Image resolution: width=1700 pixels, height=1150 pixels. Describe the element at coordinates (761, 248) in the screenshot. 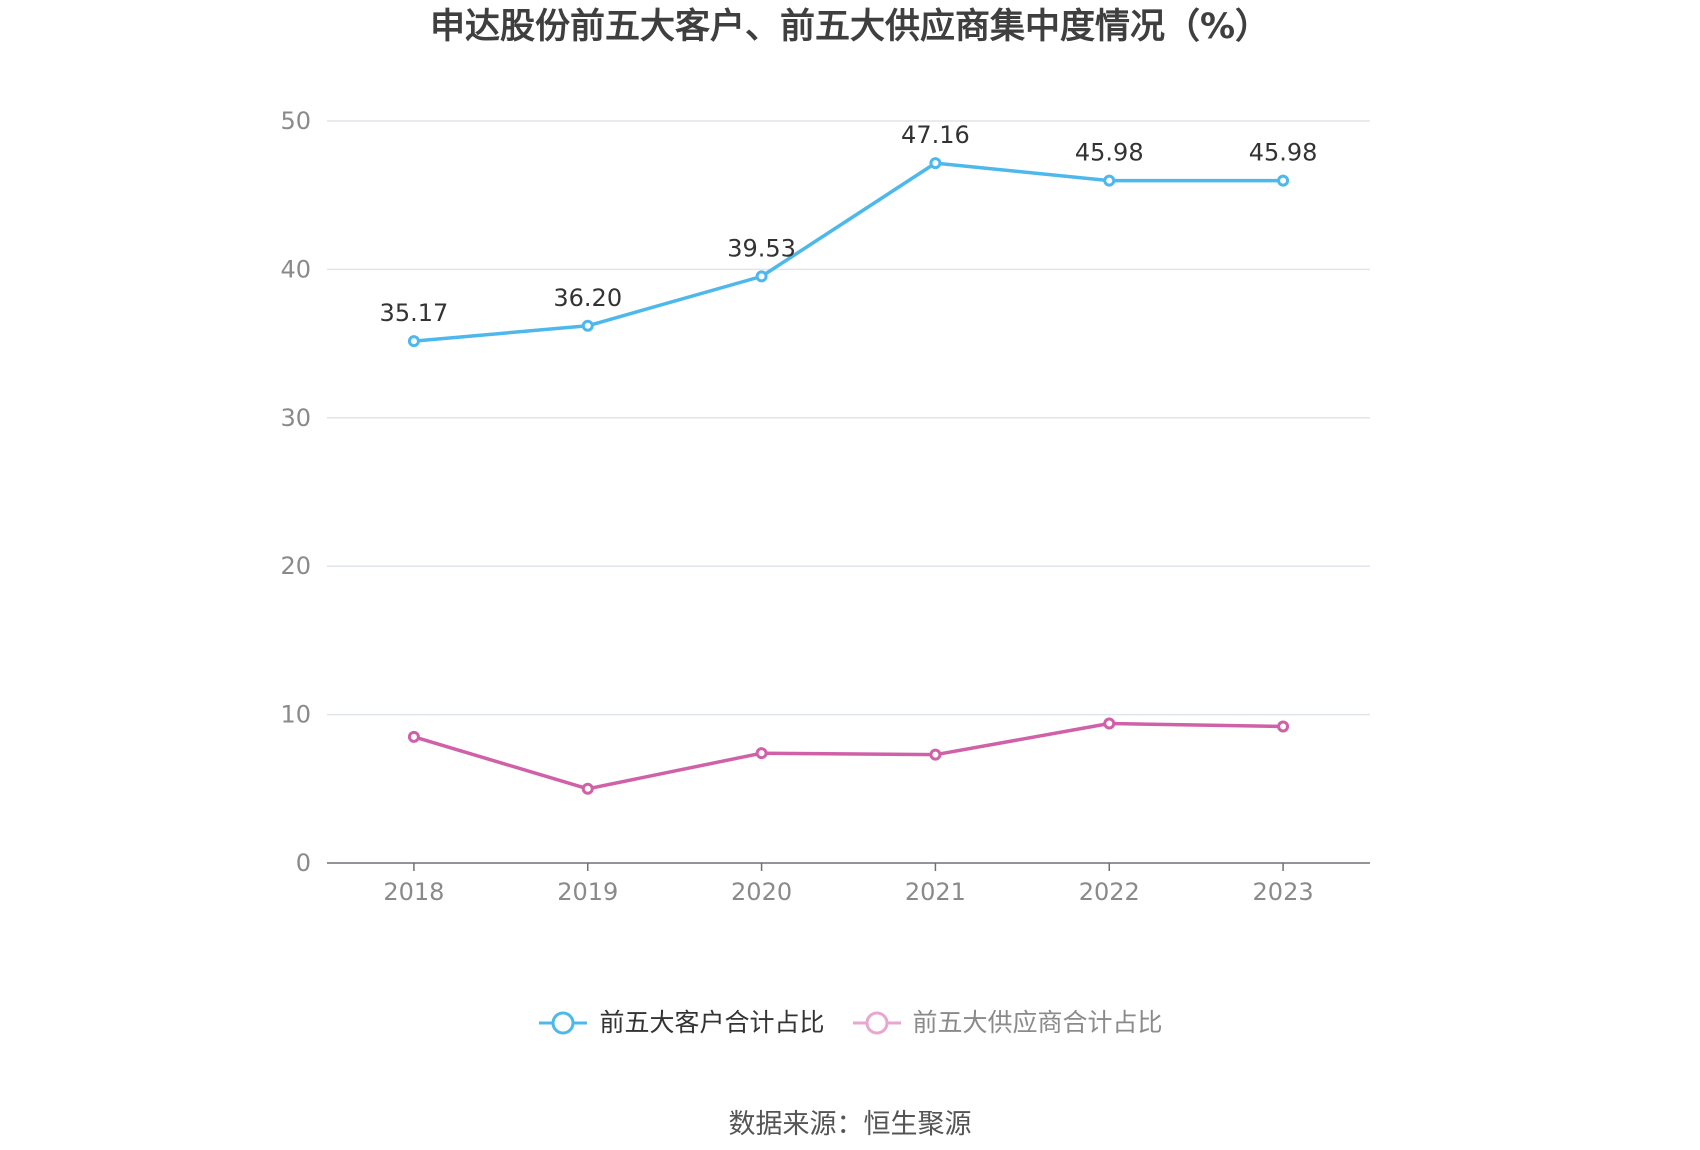

I see `data-label: 39.53` at that location.